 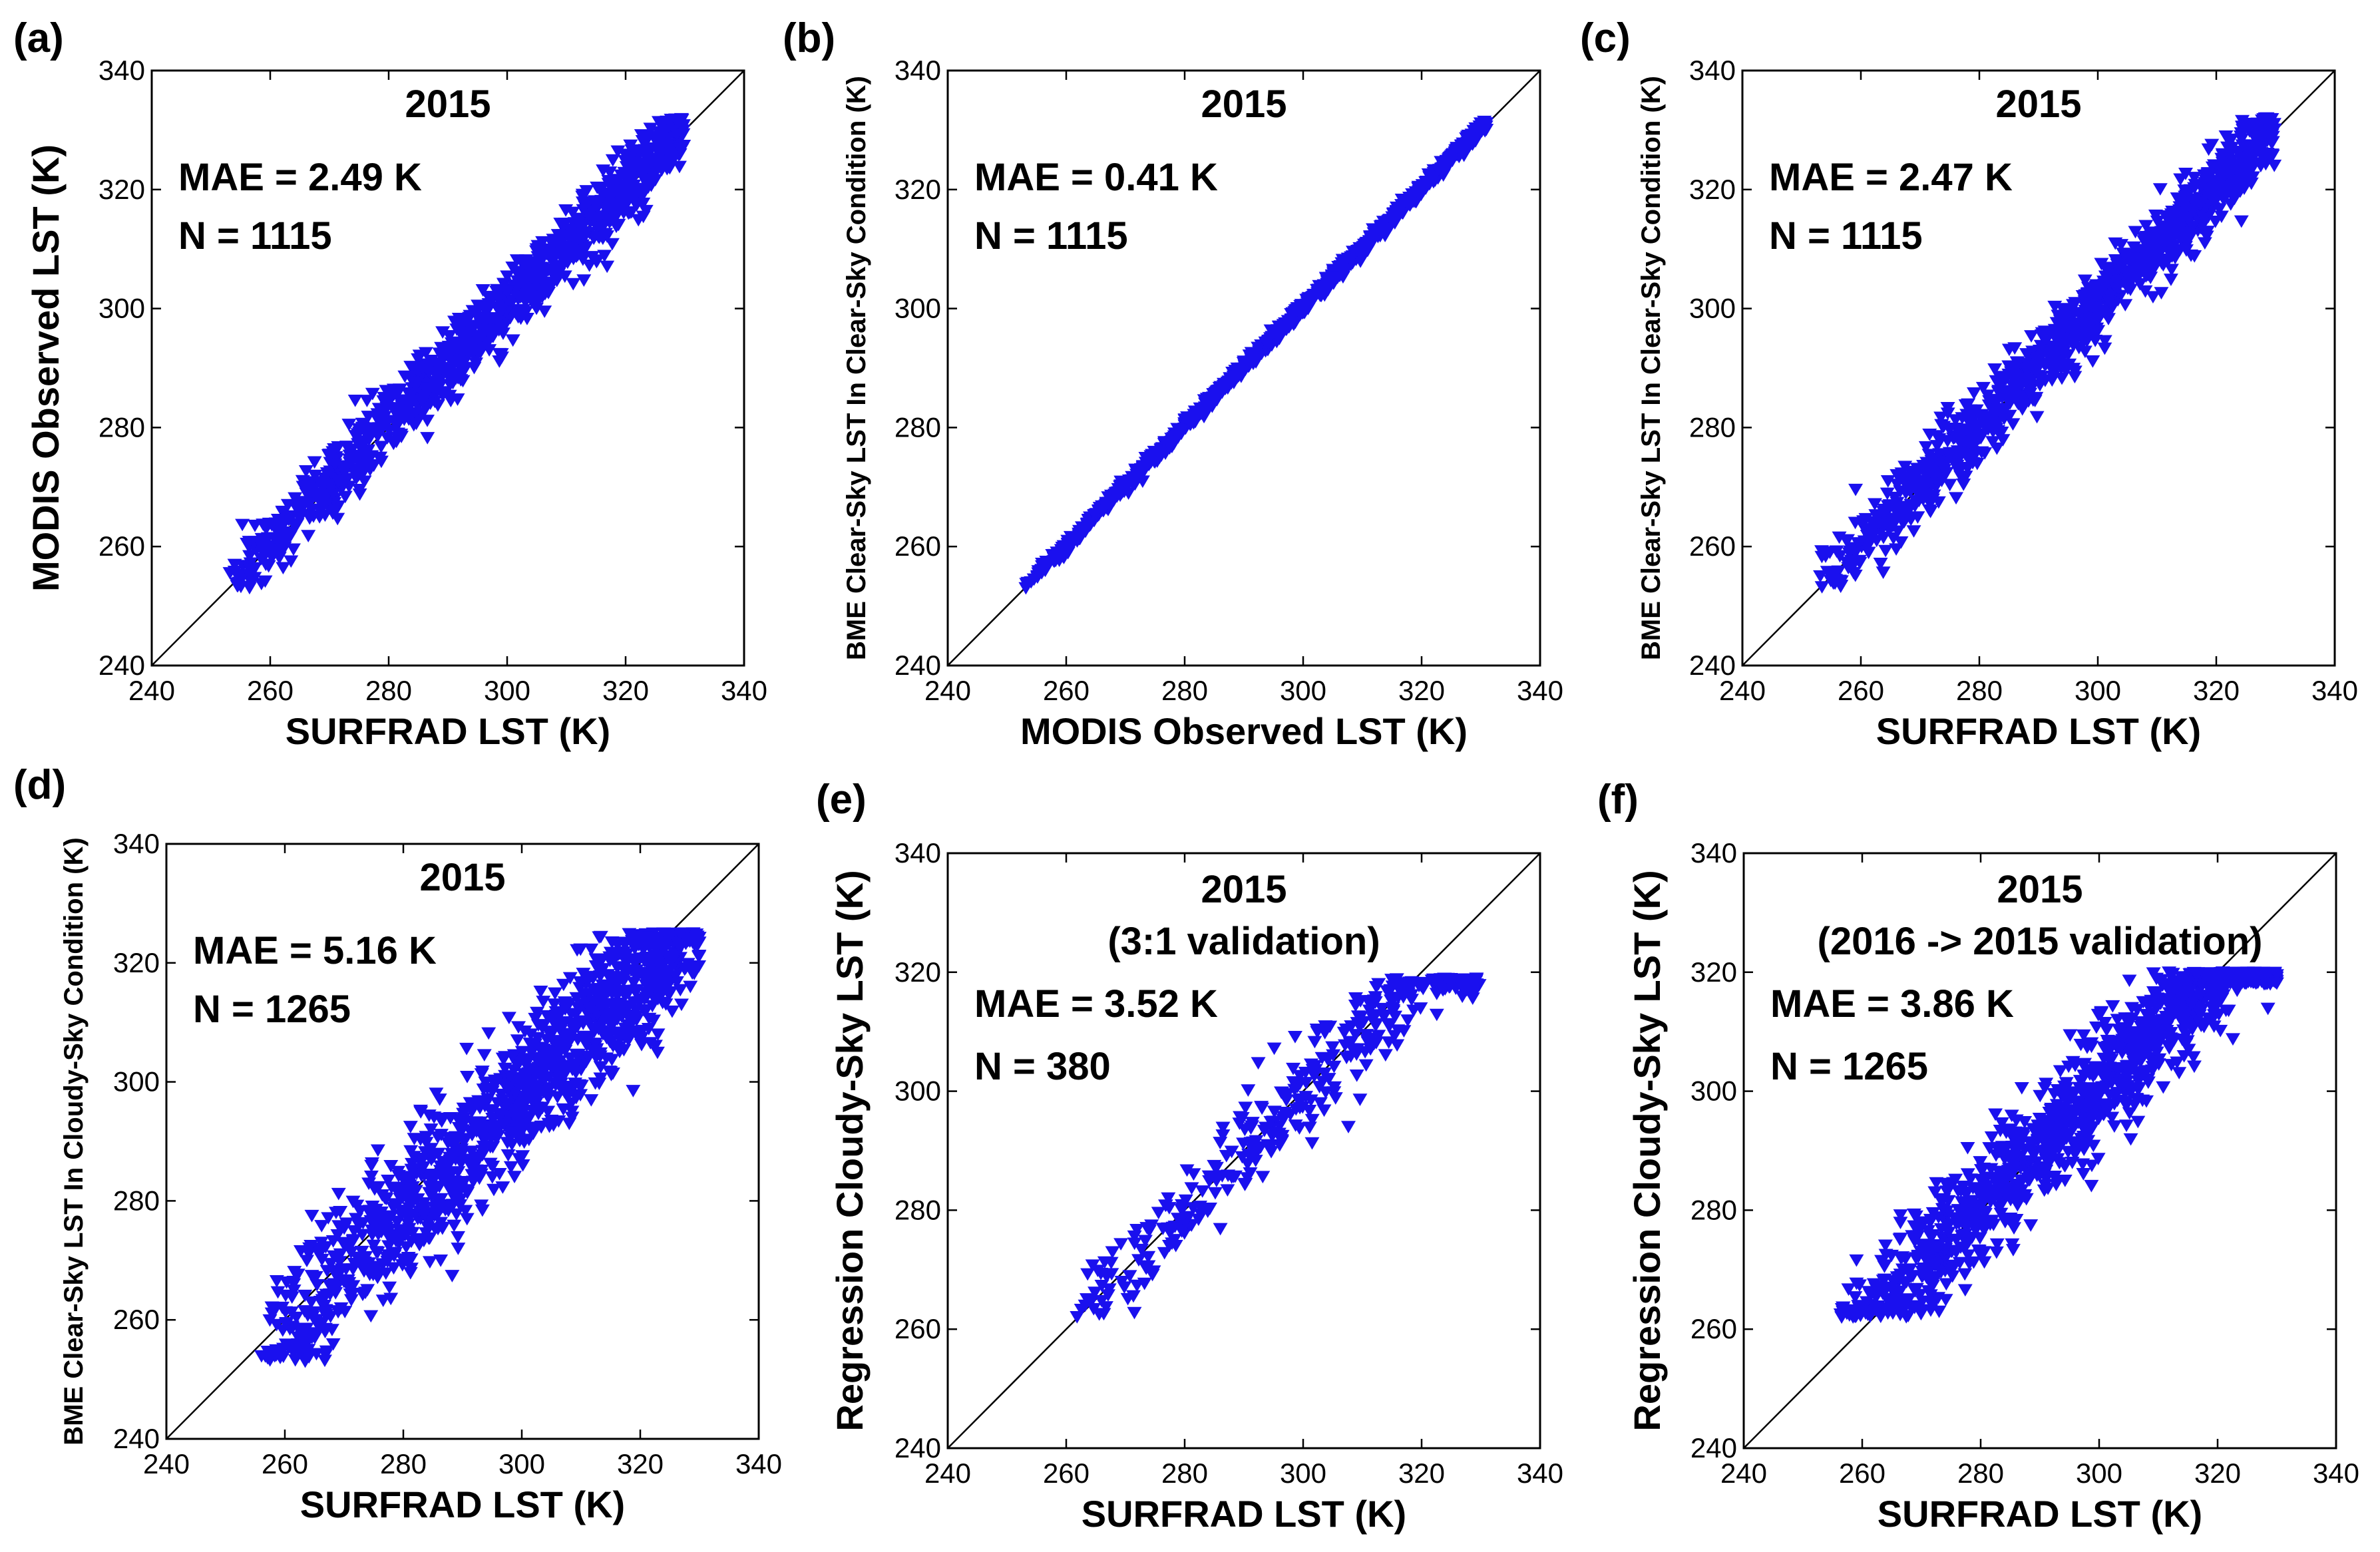 What do you see at coordinates (315, 951) in the screenshot?
I see `annotation: MAE = 5.16 K` at bounding box center [315, 951].